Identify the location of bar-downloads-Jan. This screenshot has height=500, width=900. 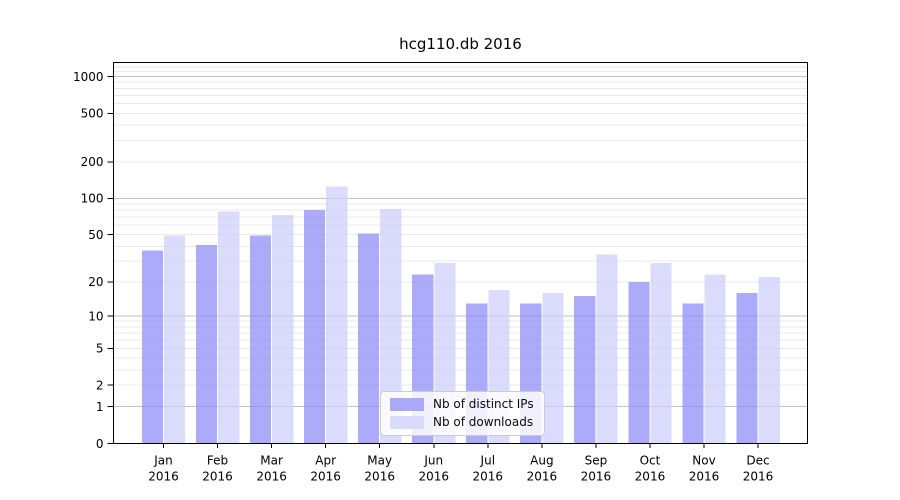
(175, 339).